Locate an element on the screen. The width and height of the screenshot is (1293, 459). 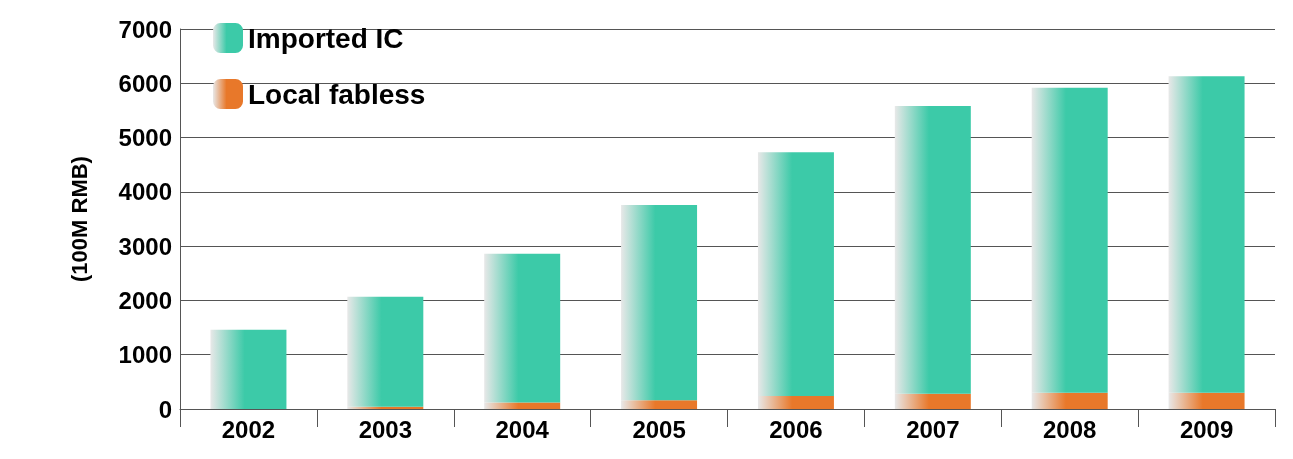
x-tick-label: 2003 is located at coordinates (385, 429).